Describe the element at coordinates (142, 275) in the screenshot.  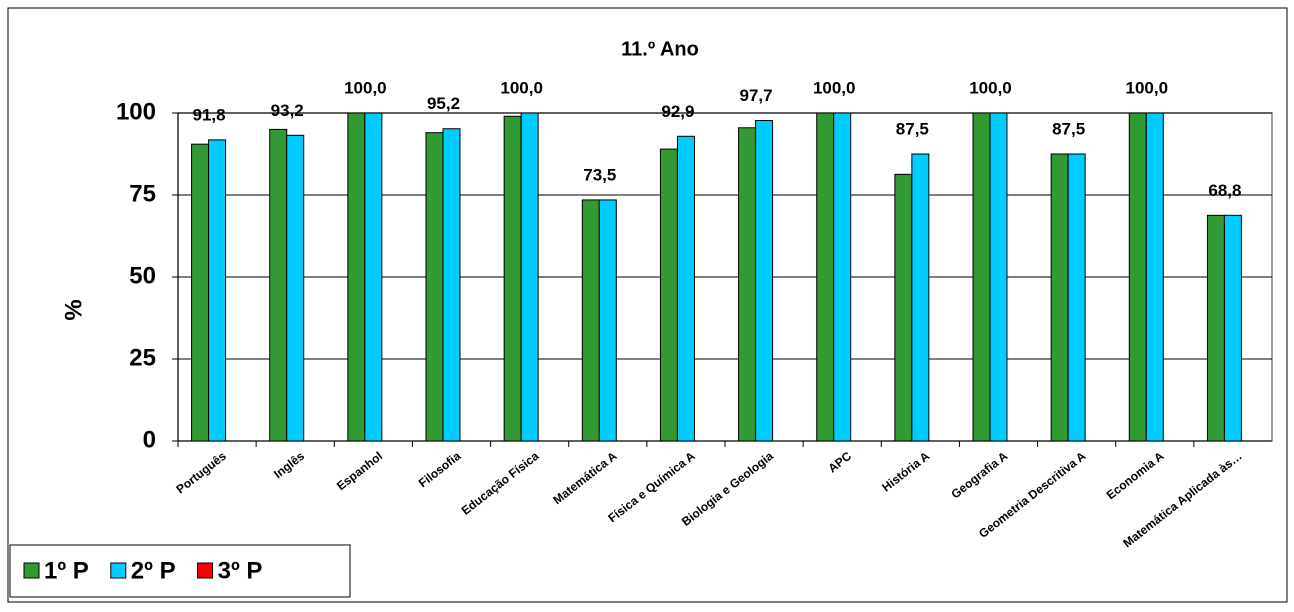
I see `y-tick-label: 50` at that location.